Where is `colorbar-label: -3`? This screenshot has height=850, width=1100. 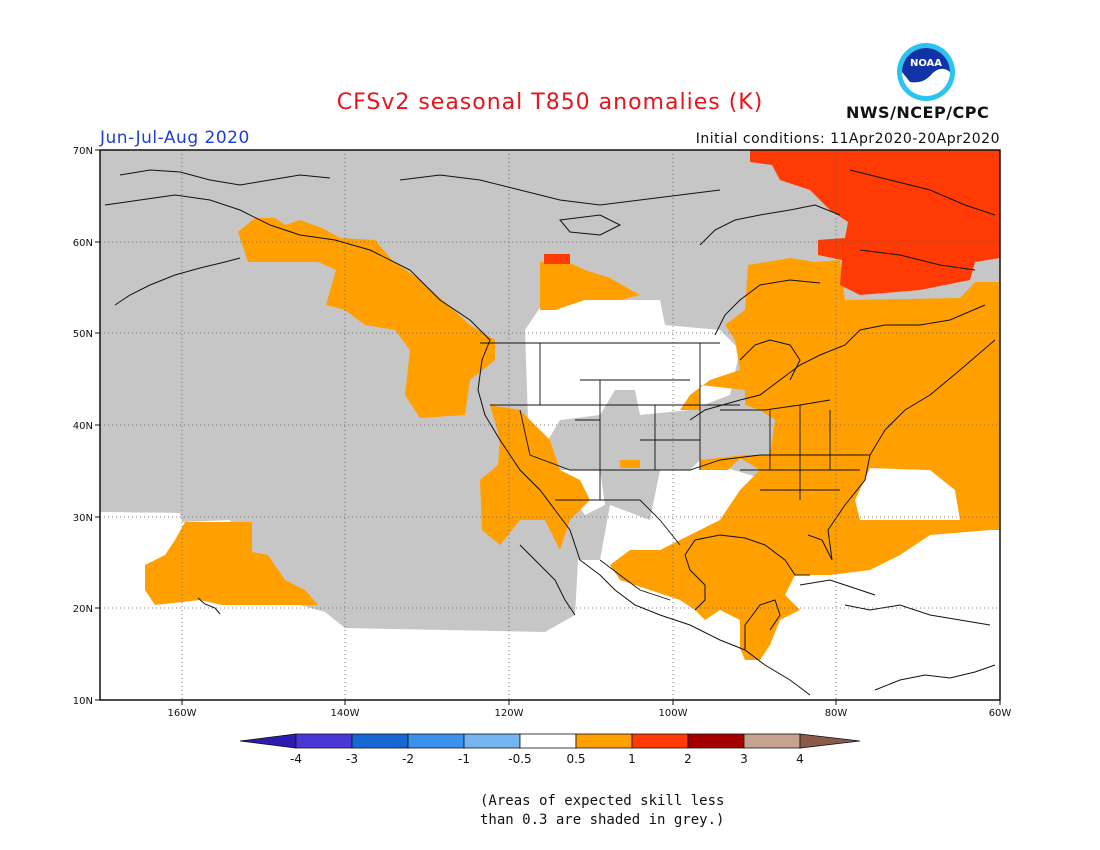 colorbar-label: -3 is located at coordinates (352, 759).